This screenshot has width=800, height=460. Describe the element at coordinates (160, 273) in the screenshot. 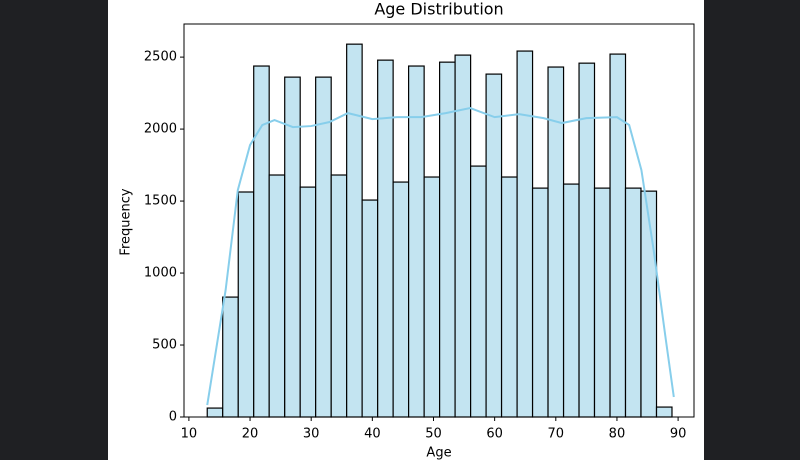

I see `y-tick-label: 1000` at that location.